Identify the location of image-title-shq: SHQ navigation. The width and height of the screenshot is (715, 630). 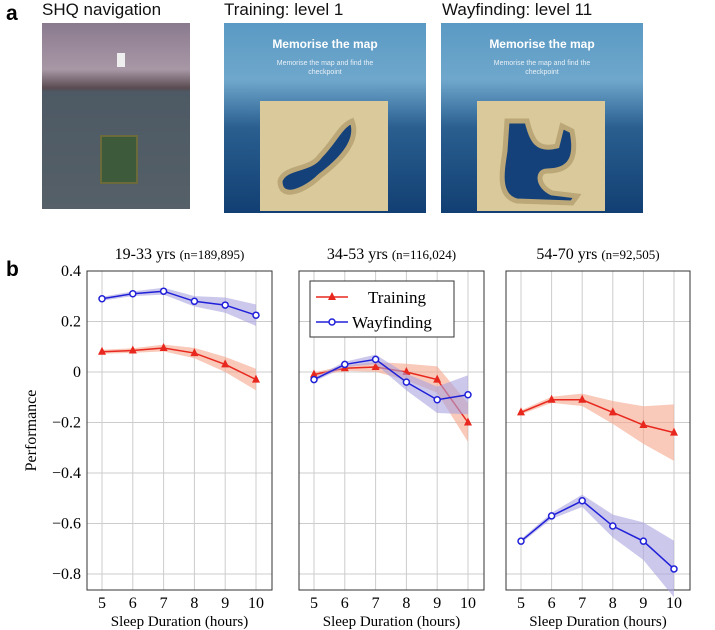
(102, 9).